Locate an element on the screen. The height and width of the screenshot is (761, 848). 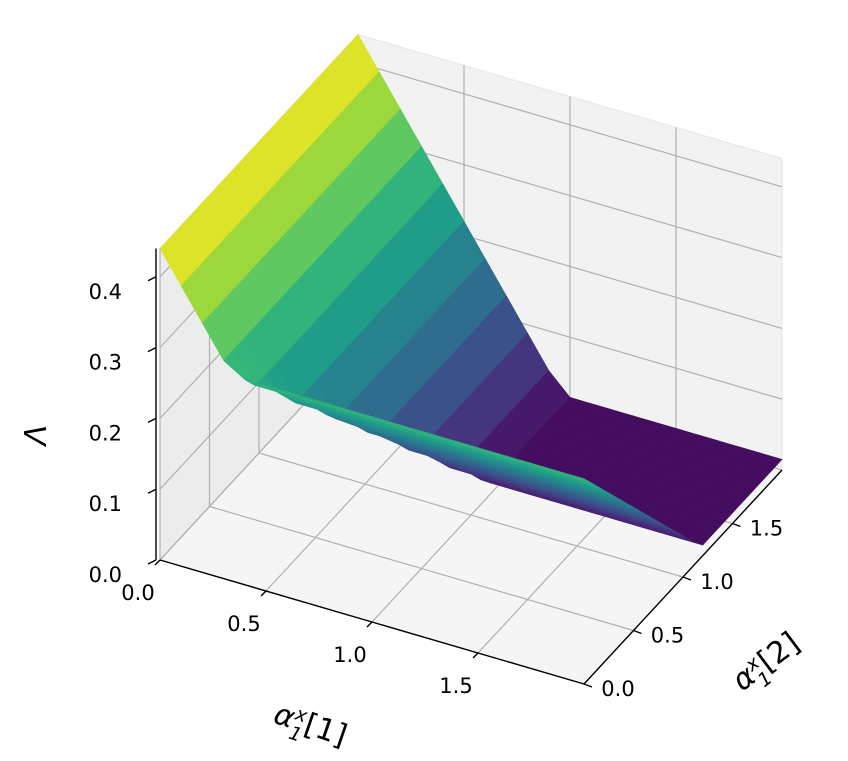
x-tick-label: 0.5 is located at coordinates (243, 624).